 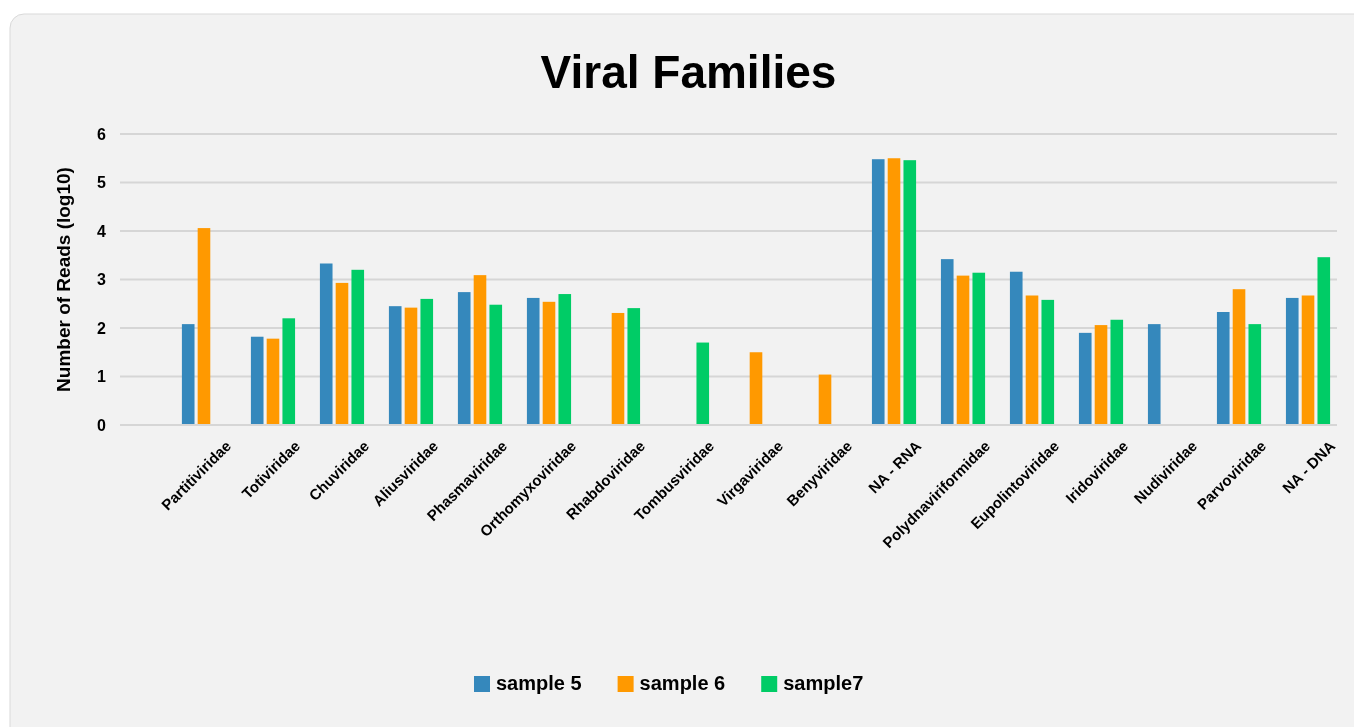 What do you see at coordinates (682, 683) in the screenshot?
I see `legend-label: sample 6` at bounding box center [682, 683].